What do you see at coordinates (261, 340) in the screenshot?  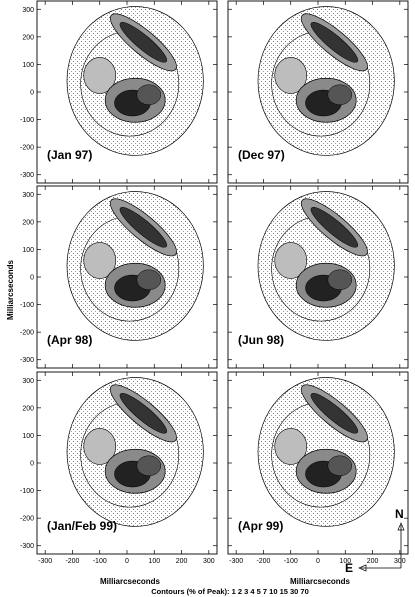 I see `panel-label: (Jun 98)` at bounding box center [261, 340].